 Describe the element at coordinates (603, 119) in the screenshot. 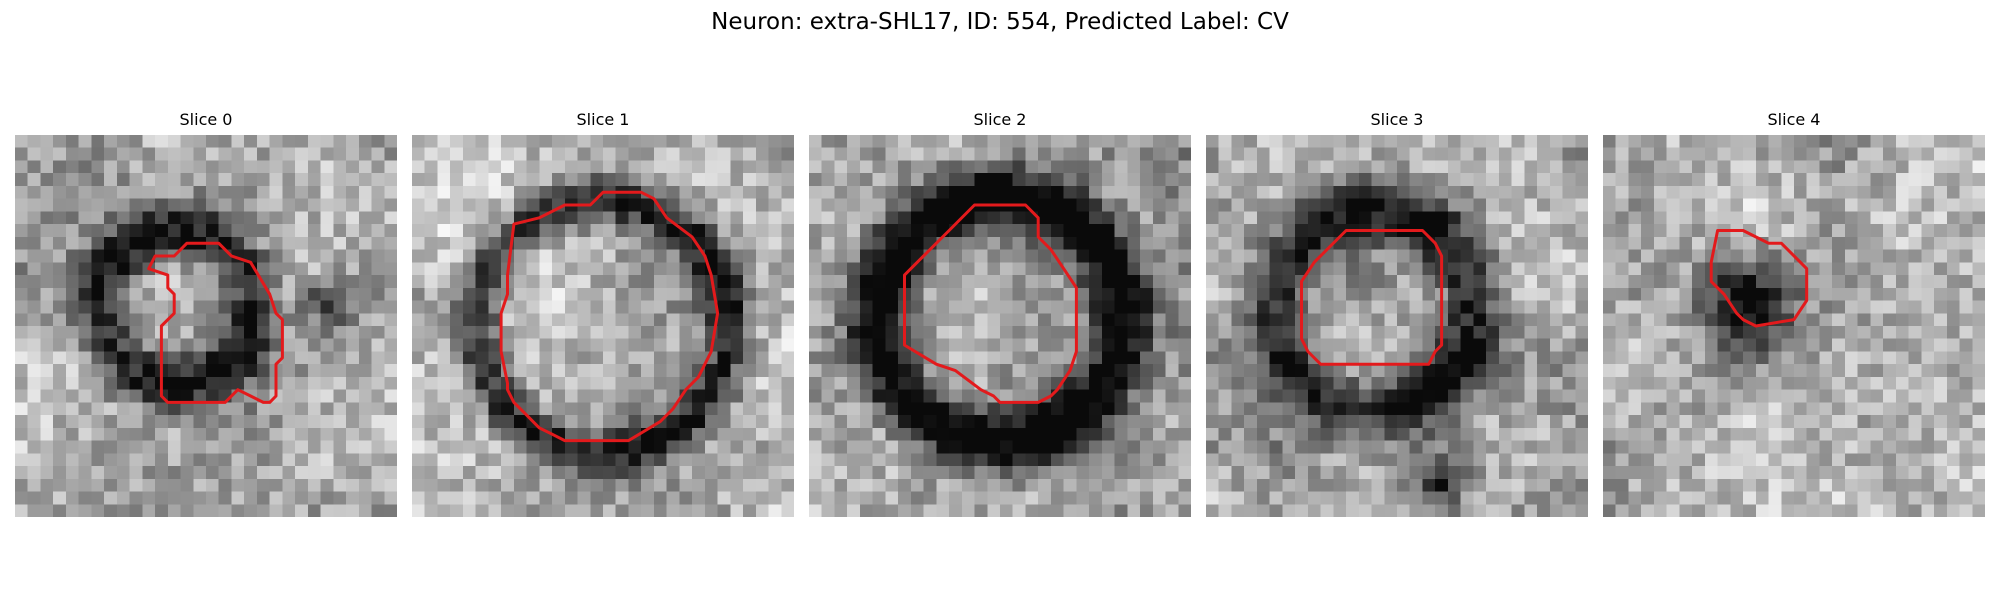

I see `slice-title-1: Slice 1` at that location.